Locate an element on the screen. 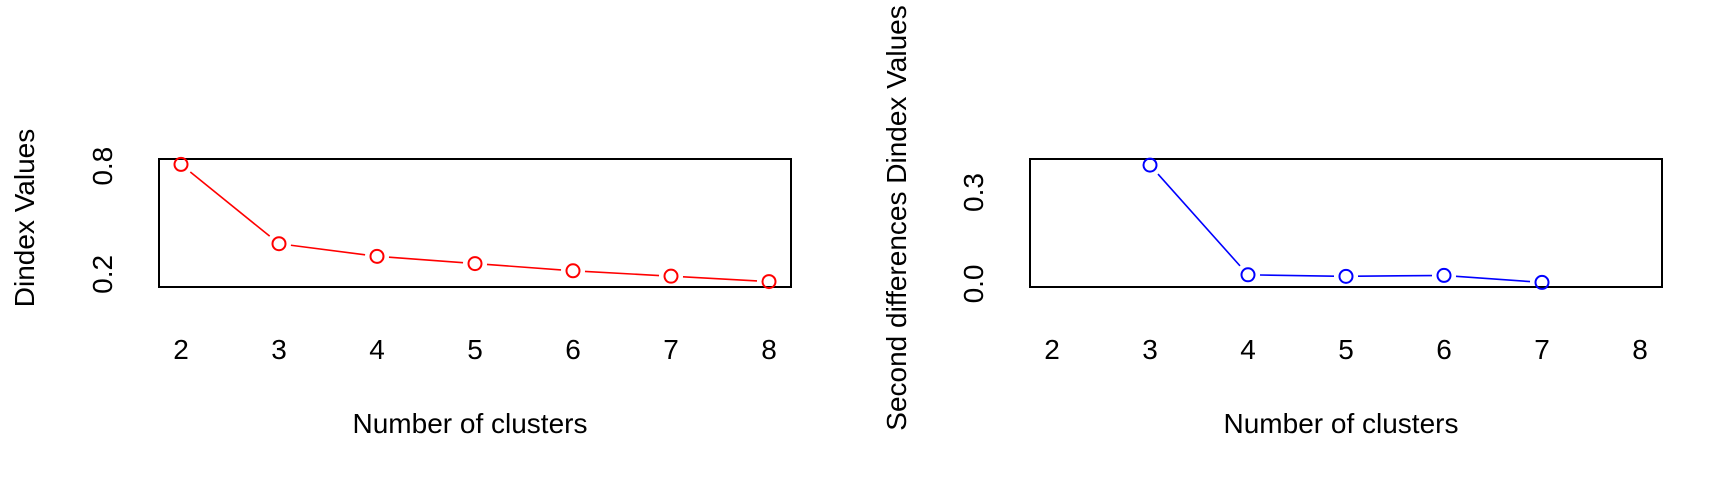 Image resolution: width=1728 pixels, height=480 pixels. y-axis-title: Dindex Values is located at coordinates (24, 218).